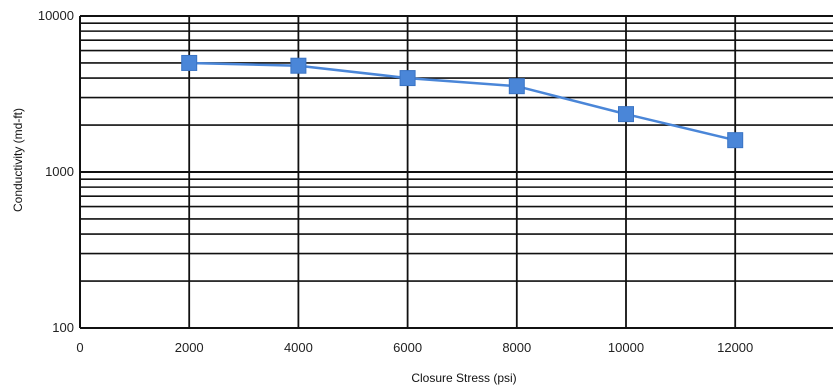 The image size is (833, 385). I want to click on x-axis-title: Closure Stress (psi), so click(463, 378).